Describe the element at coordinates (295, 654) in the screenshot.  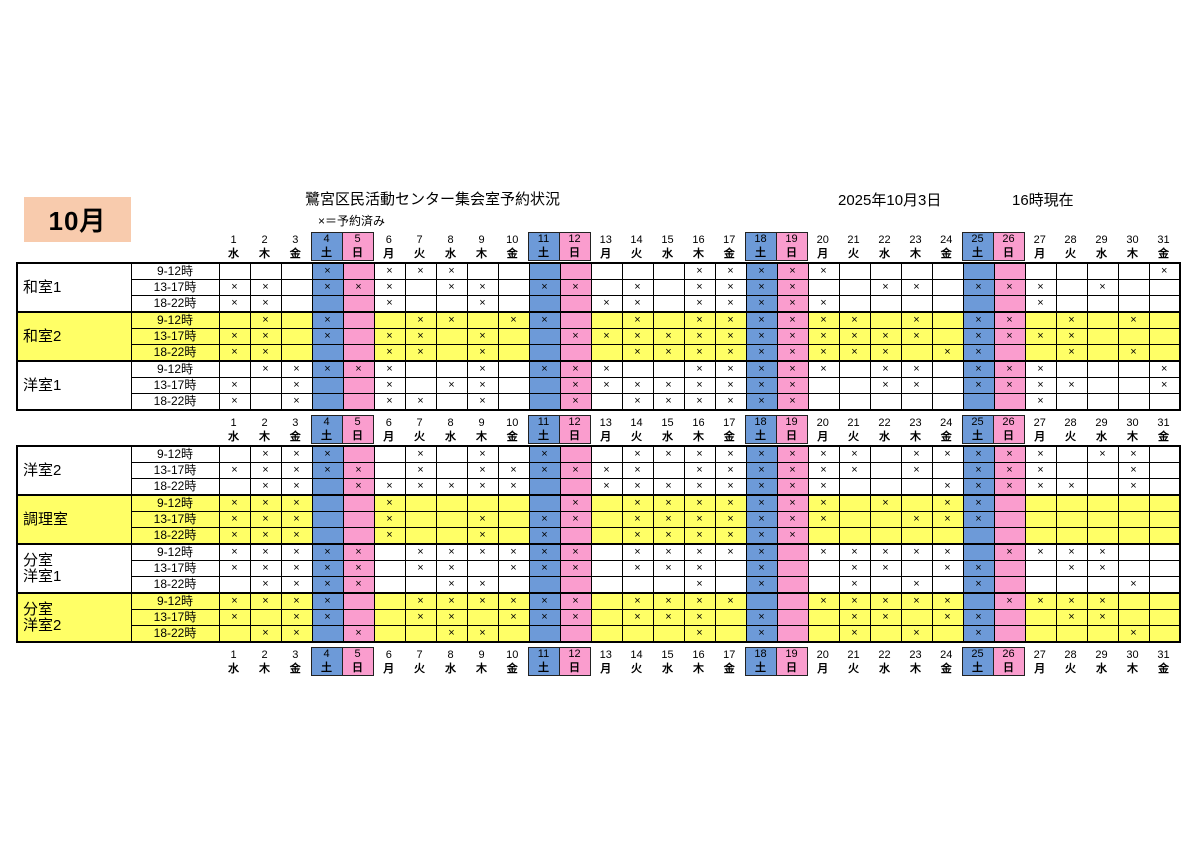
I see `day-number: 3` at that location.